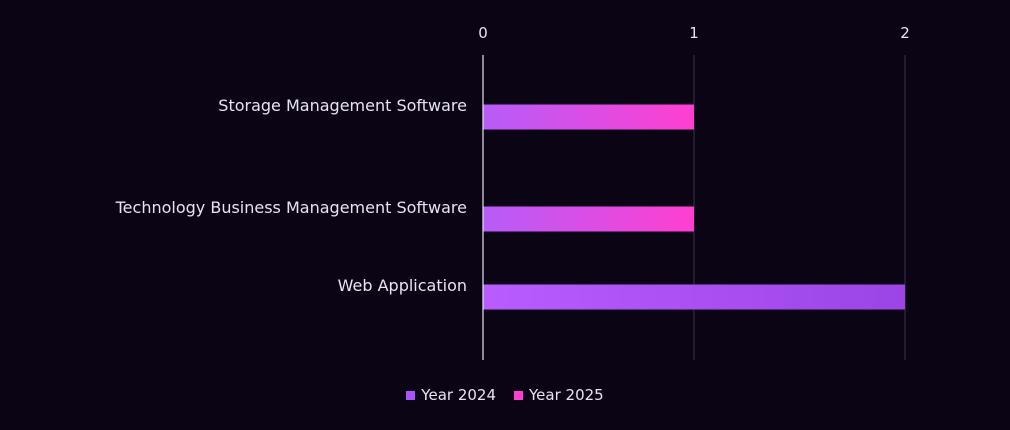  I want to click on x-tick-label: 2, so click(905, 33).